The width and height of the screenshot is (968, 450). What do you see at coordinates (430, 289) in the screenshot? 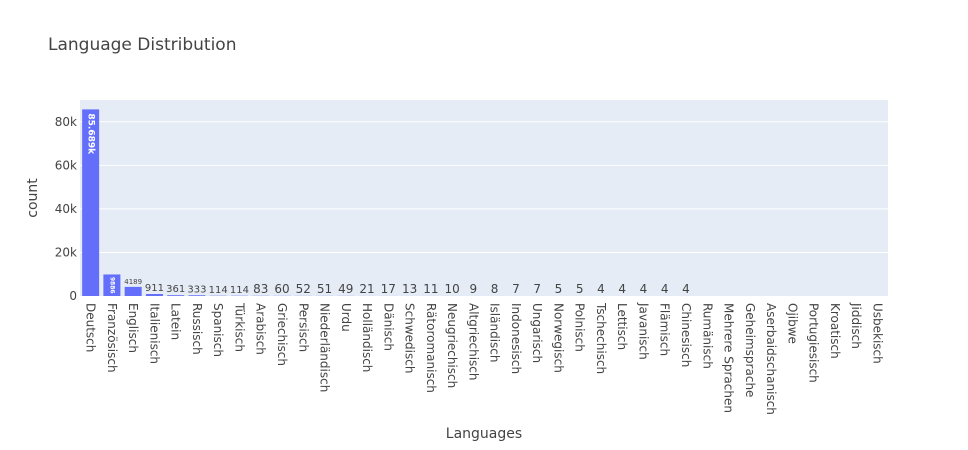
I see `value-label: 11` at bounding box center [430, 289].